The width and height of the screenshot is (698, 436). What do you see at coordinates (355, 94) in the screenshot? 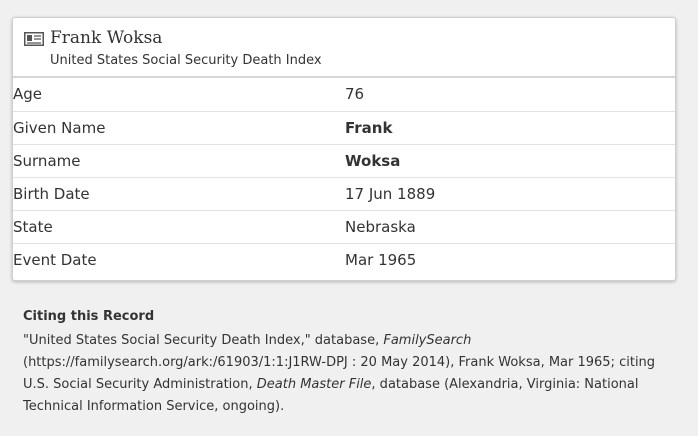
I see `fact-value: 76` at bounding box center [355, 94].